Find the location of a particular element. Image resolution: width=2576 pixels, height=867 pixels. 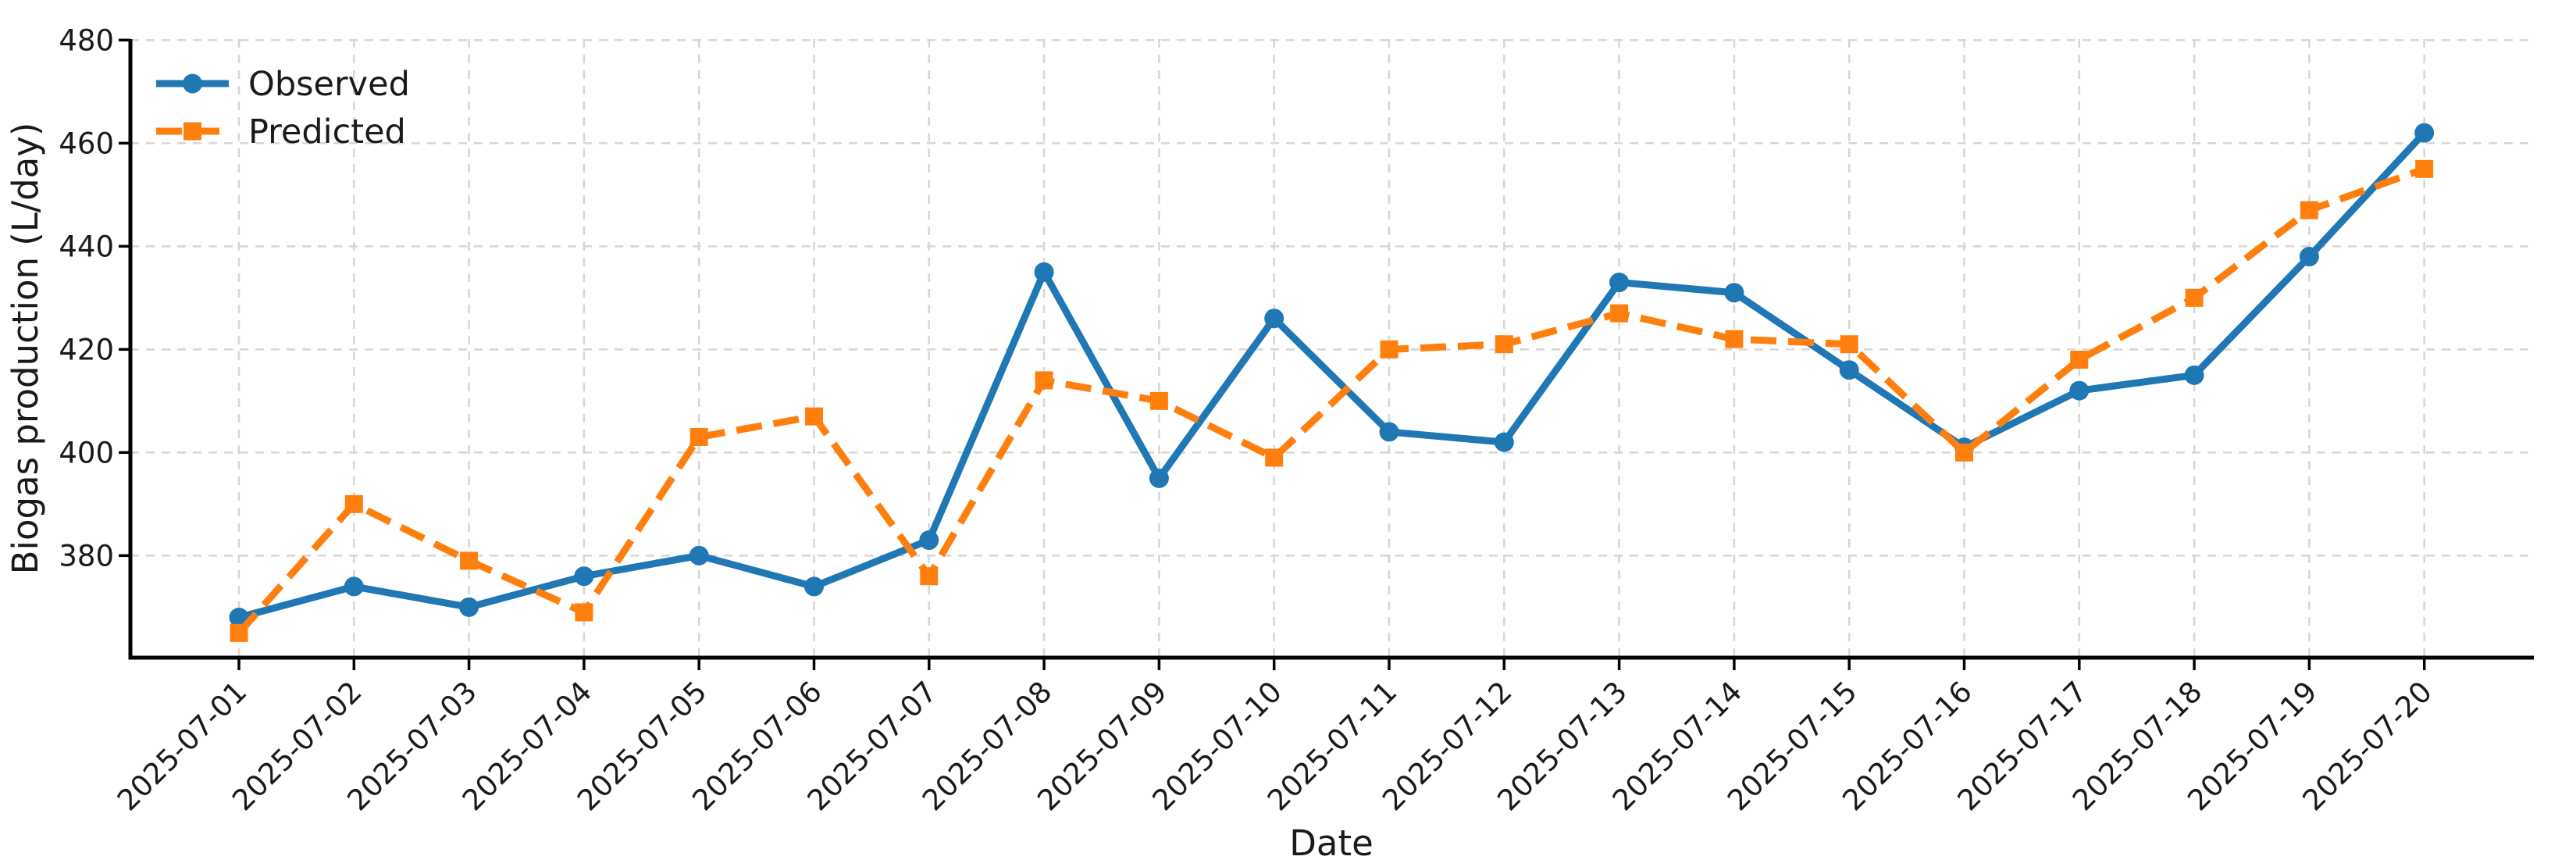

y-axis-title: Biogas production (L/day) is located at coordinates (25, 349).